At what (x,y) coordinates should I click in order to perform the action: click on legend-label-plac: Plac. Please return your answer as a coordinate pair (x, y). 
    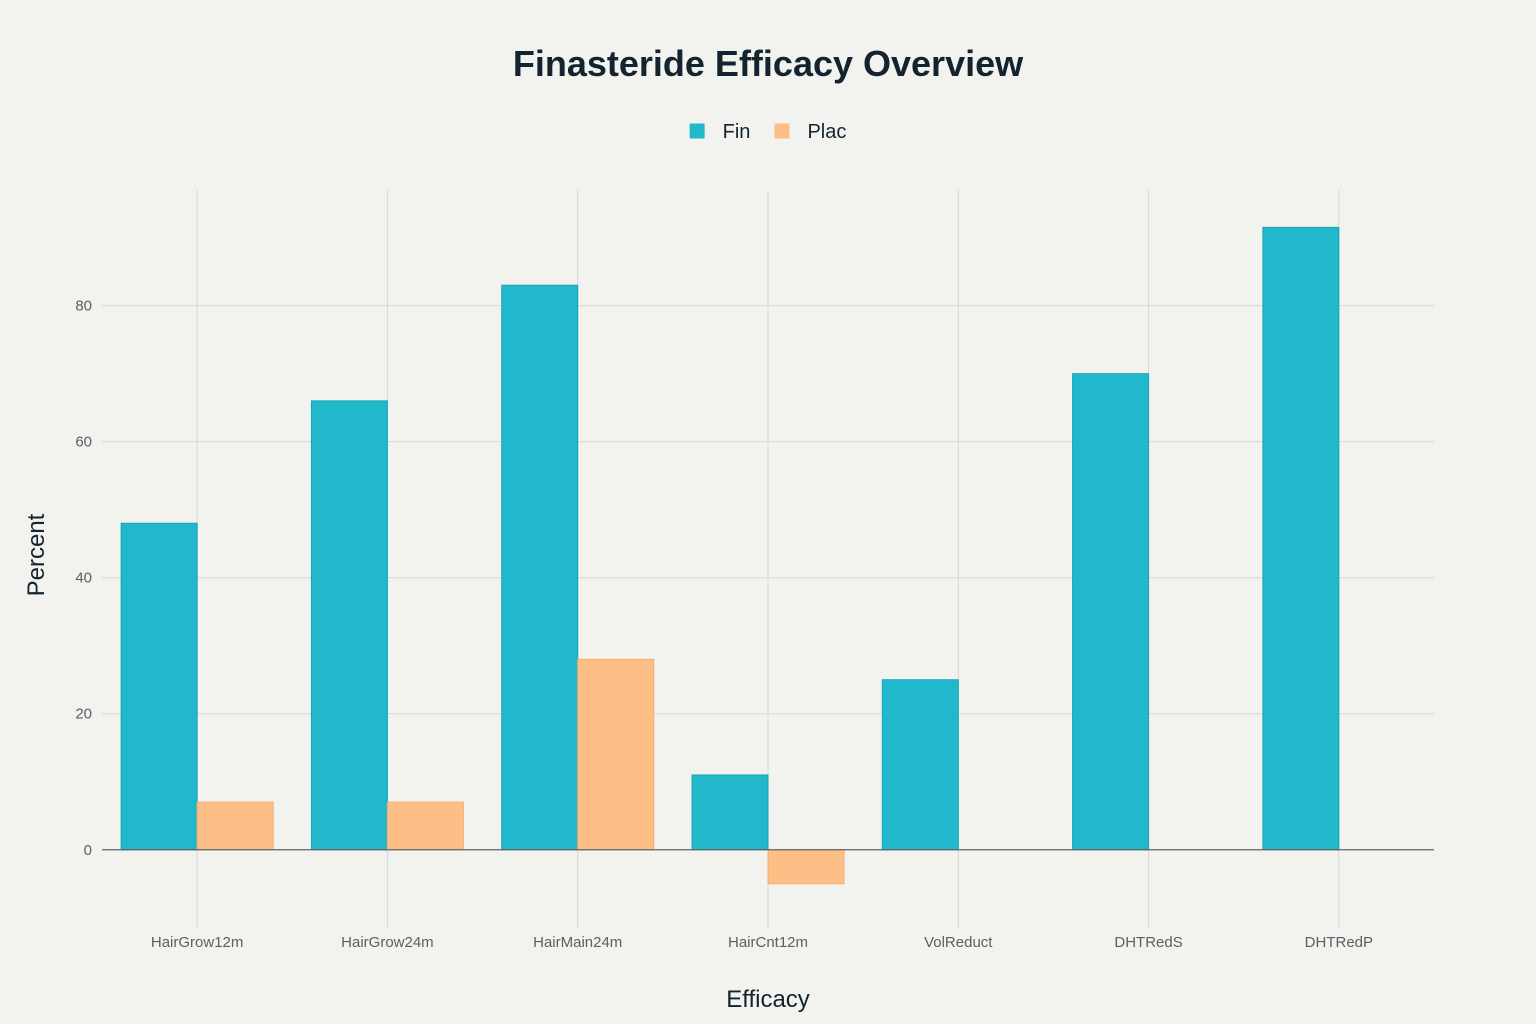
    Looking at the image, I should click on (826, 132).